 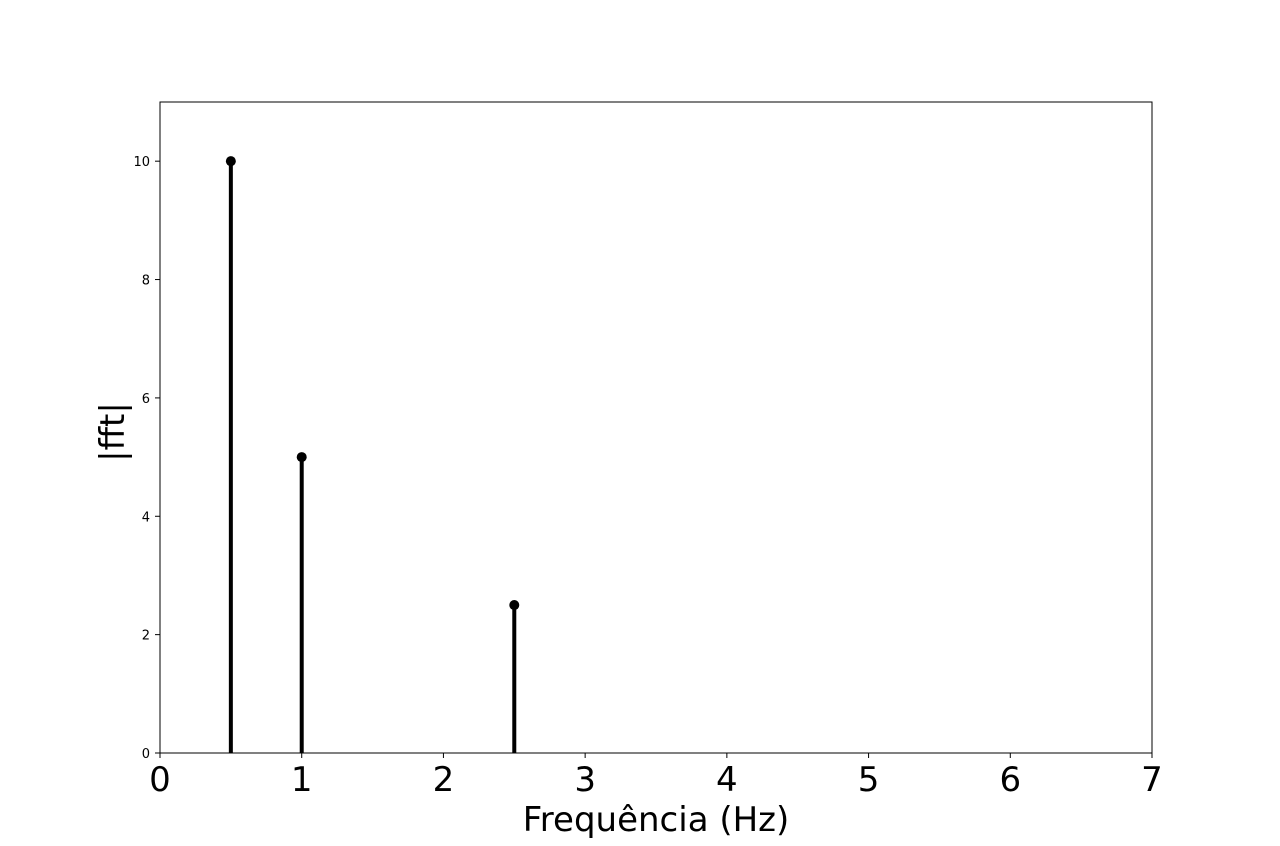 I want to click on y-tick-label-0: 0, so click(x=146, y=754).